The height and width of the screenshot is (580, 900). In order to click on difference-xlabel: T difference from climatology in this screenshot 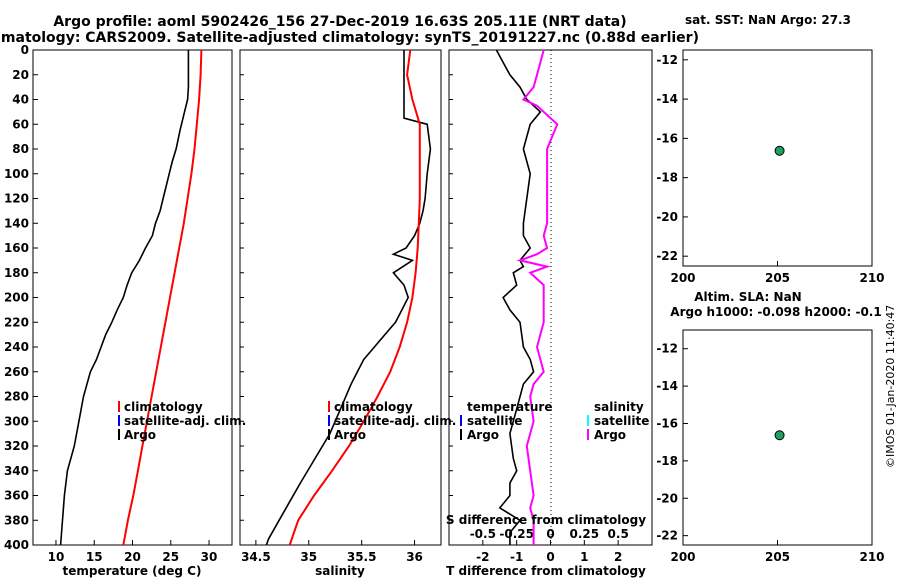, I will do `click(546, 571)`.